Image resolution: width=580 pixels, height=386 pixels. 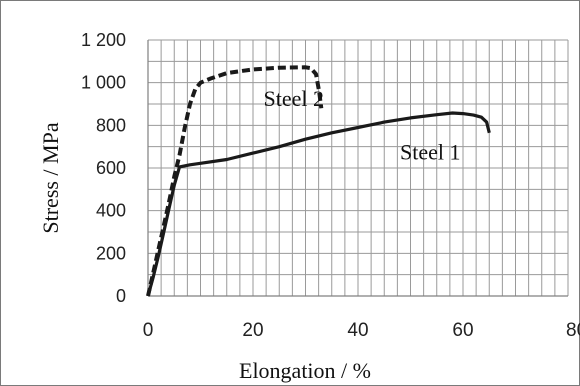 I want to click on y-tick-label: 0, so click(x=121, y=296).